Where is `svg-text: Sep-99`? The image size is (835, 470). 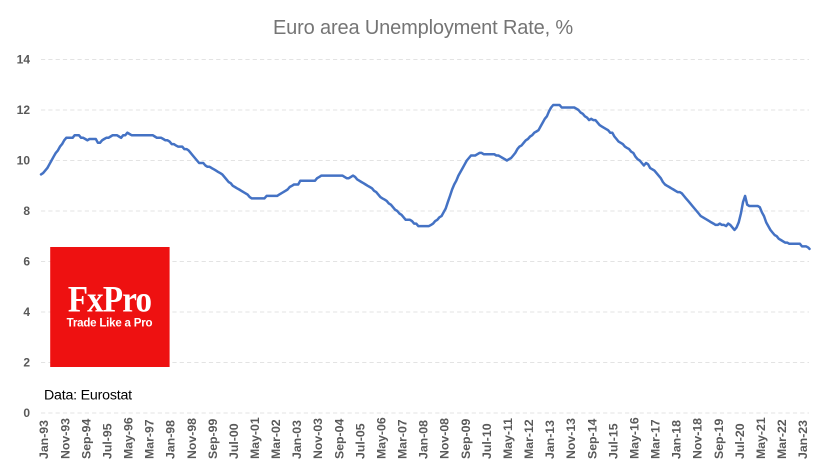
svg-text: Sep-99 is located at coordinates (213, 439).